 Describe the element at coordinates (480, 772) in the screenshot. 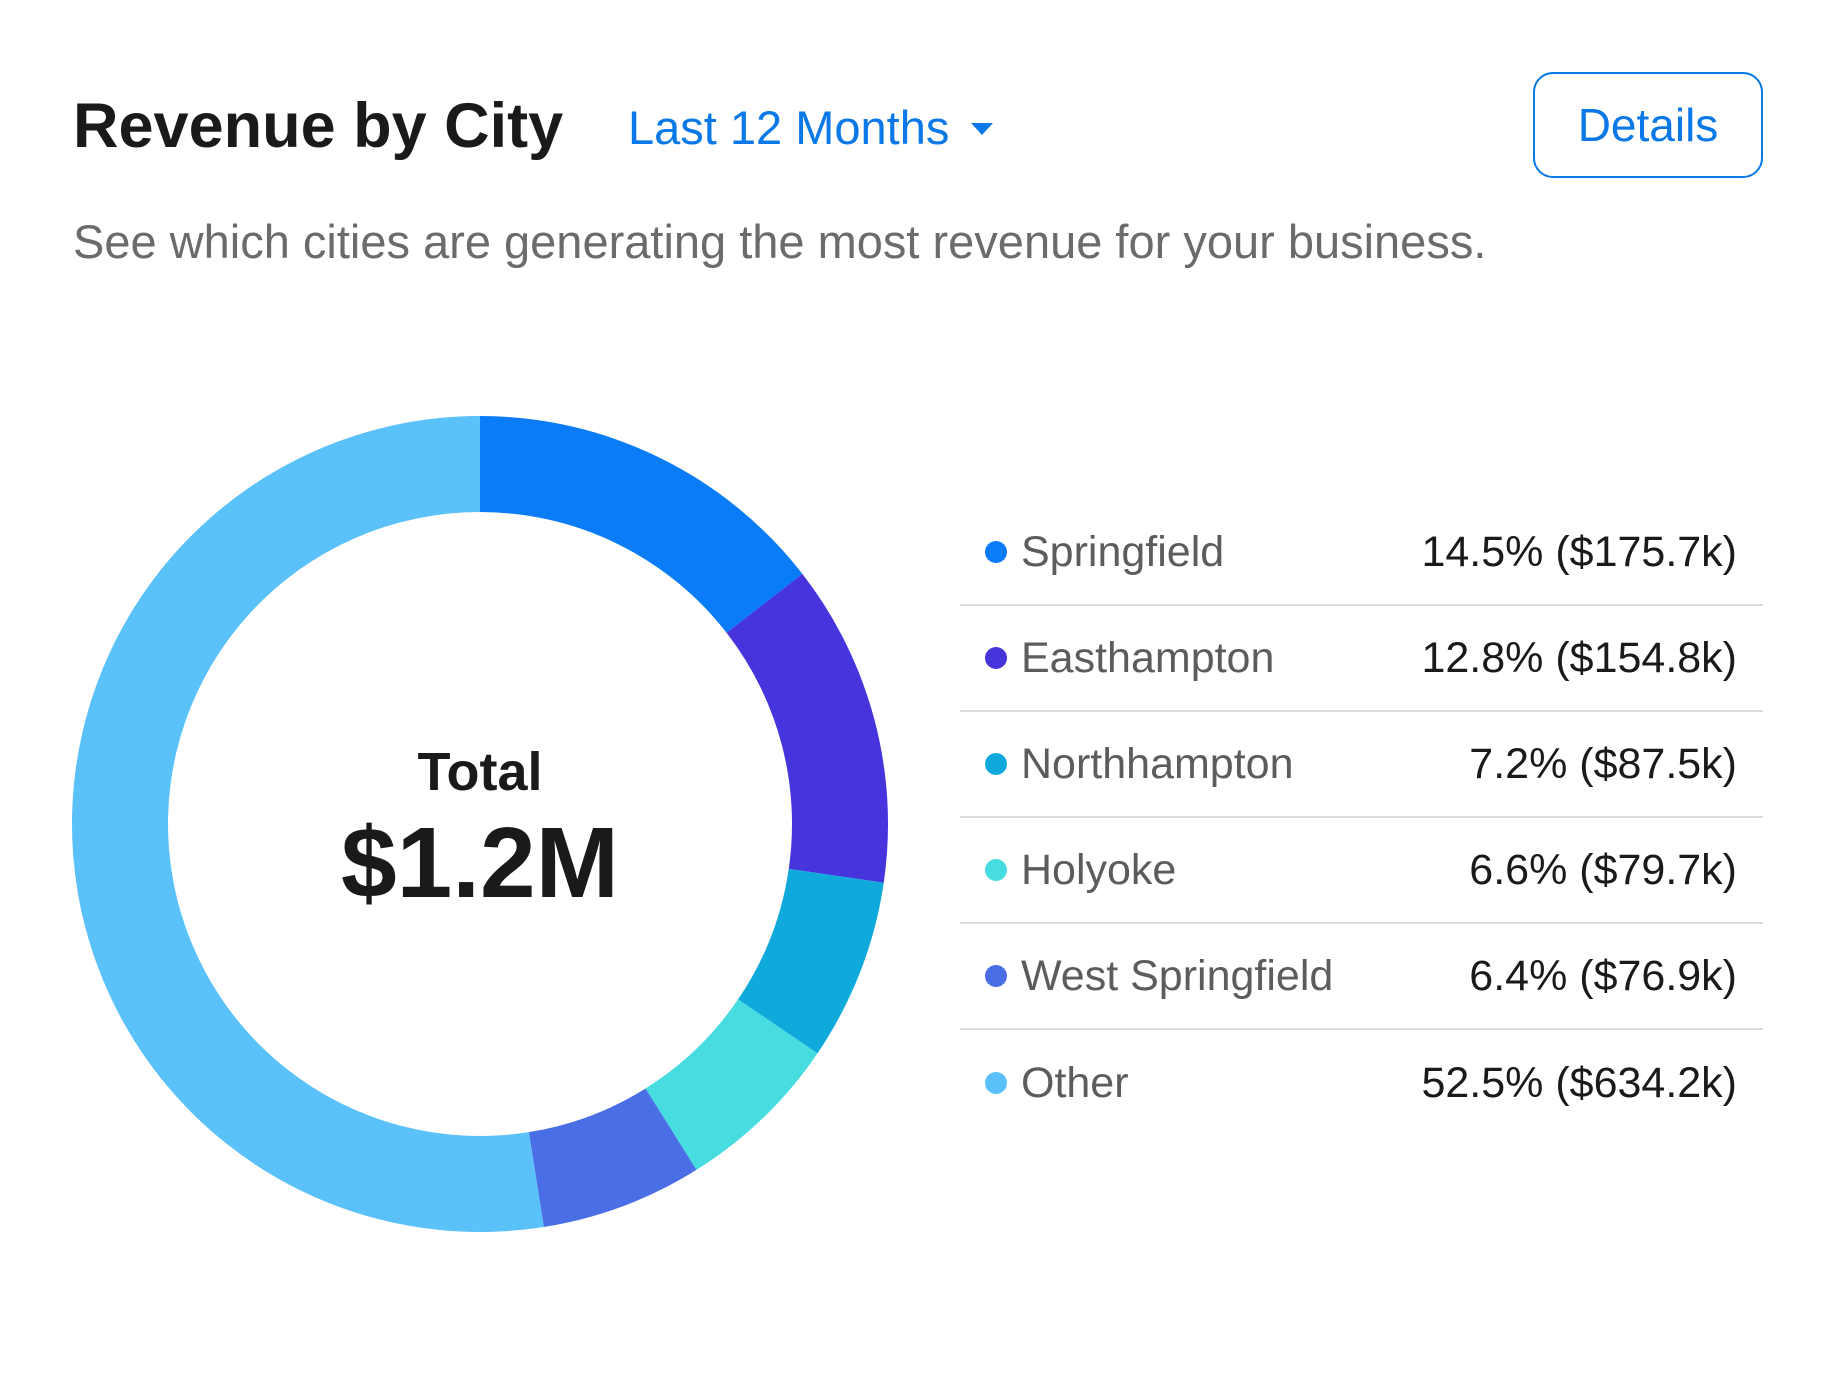

I see `total-label: Total` at that location.